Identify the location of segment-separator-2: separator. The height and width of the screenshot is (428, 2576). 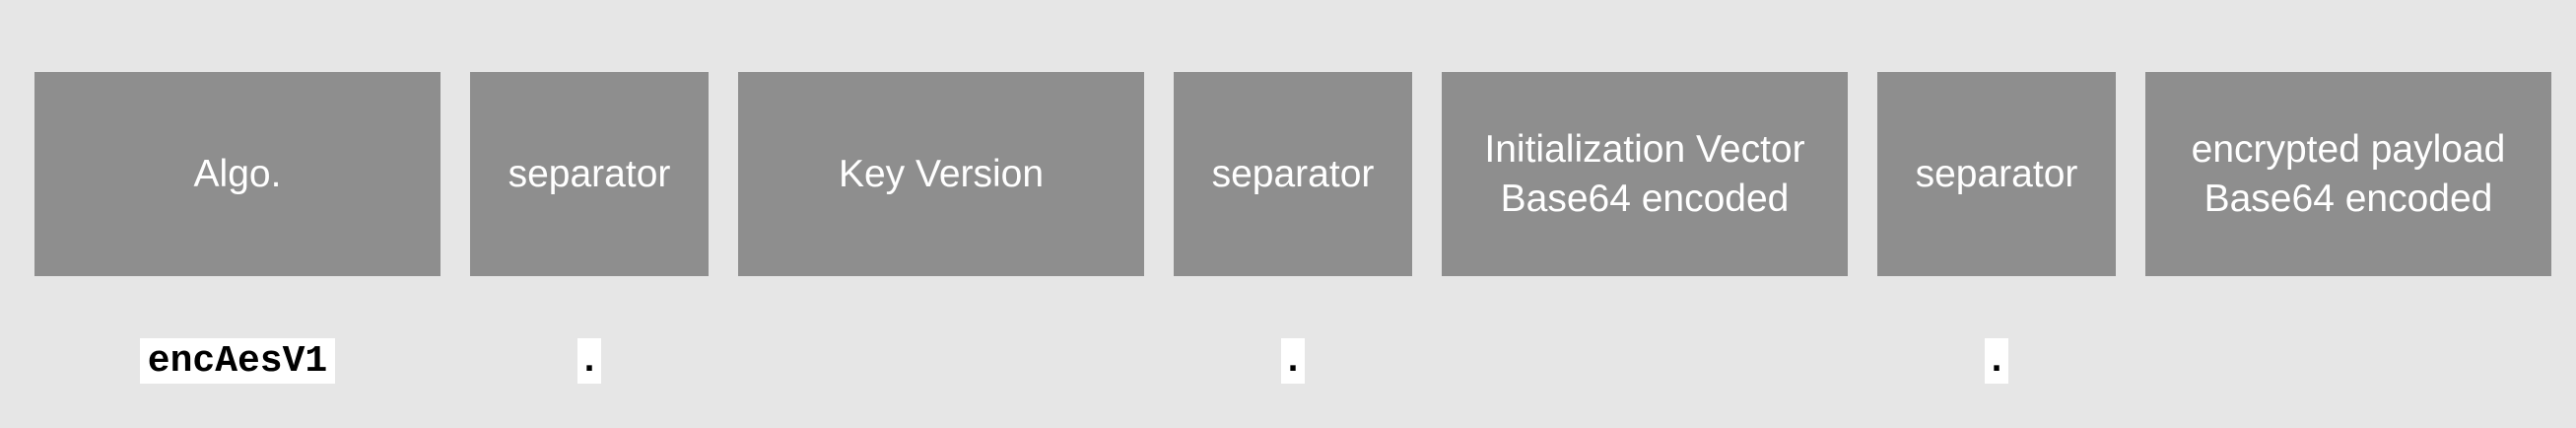
(1293, 174).